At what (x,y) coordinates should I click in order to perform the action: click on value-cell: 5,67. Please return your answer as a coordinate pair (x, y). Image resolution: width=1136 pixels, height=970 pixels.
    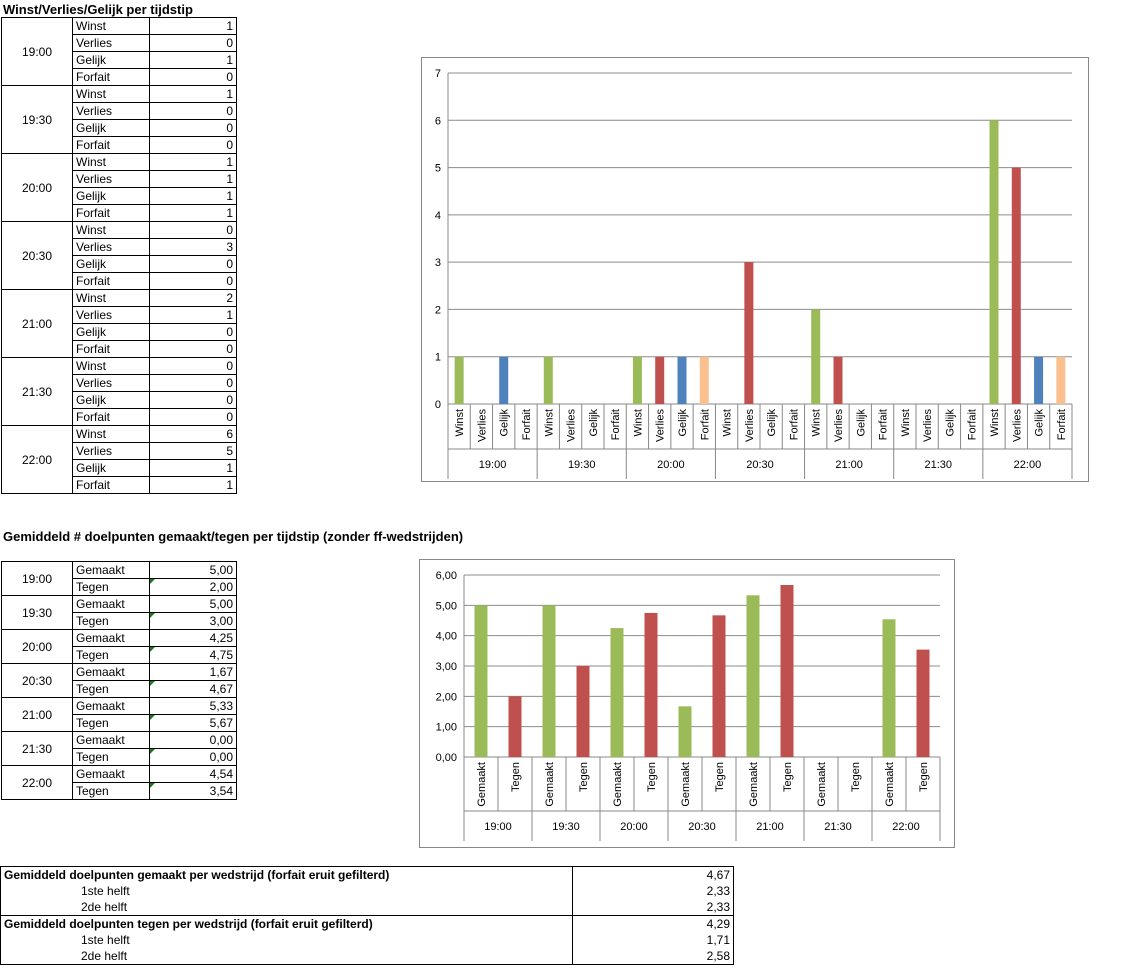
    Looking at the image, I should click on (193, 723).